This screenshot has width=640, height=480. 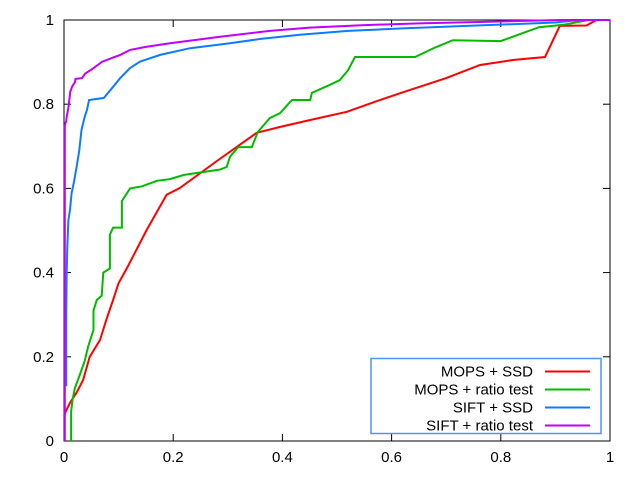 What do you see at coordinates (64, 457) in the screenshot?
I see `x-tick-label: 0` at bounding box center [64, 457].